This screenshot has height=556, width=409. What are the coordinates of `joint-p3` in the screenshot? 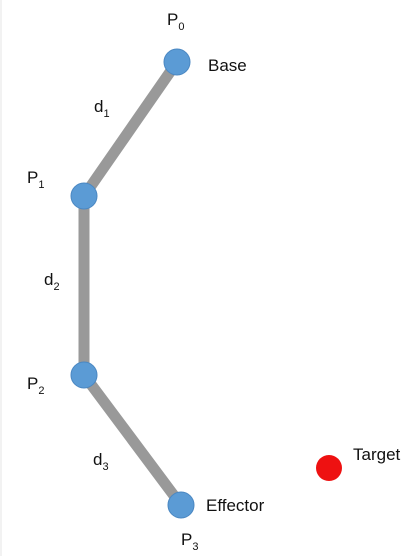 It's located at (181, 505).